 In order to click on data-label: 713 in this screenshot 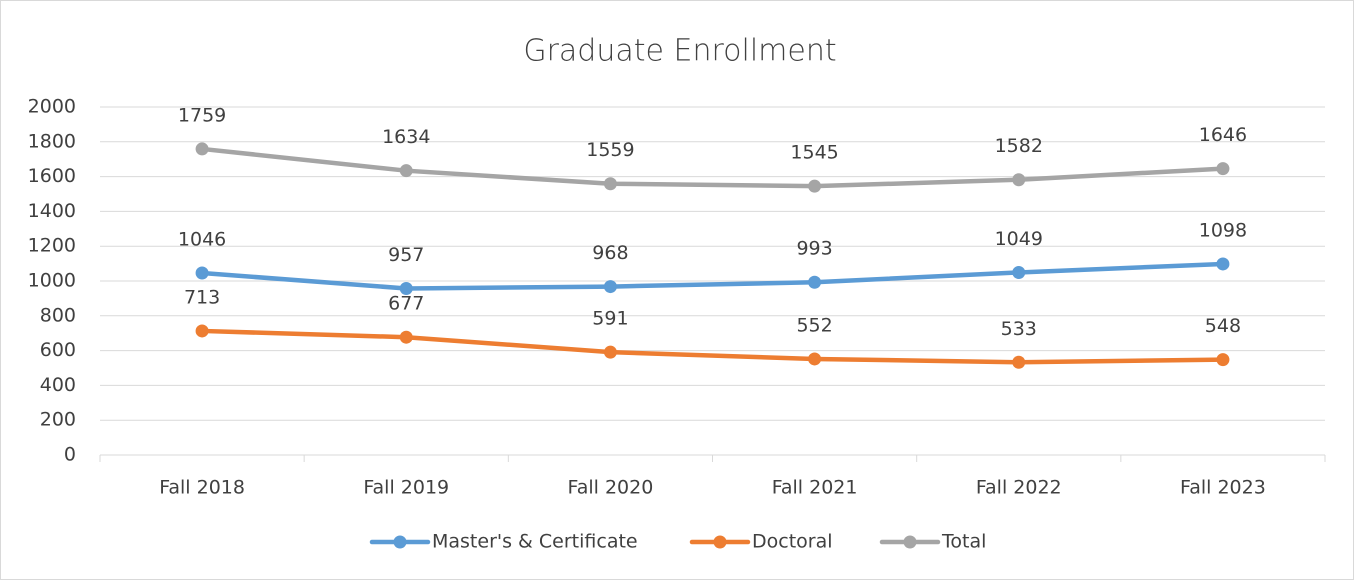, I will do `click(202, 297)`.